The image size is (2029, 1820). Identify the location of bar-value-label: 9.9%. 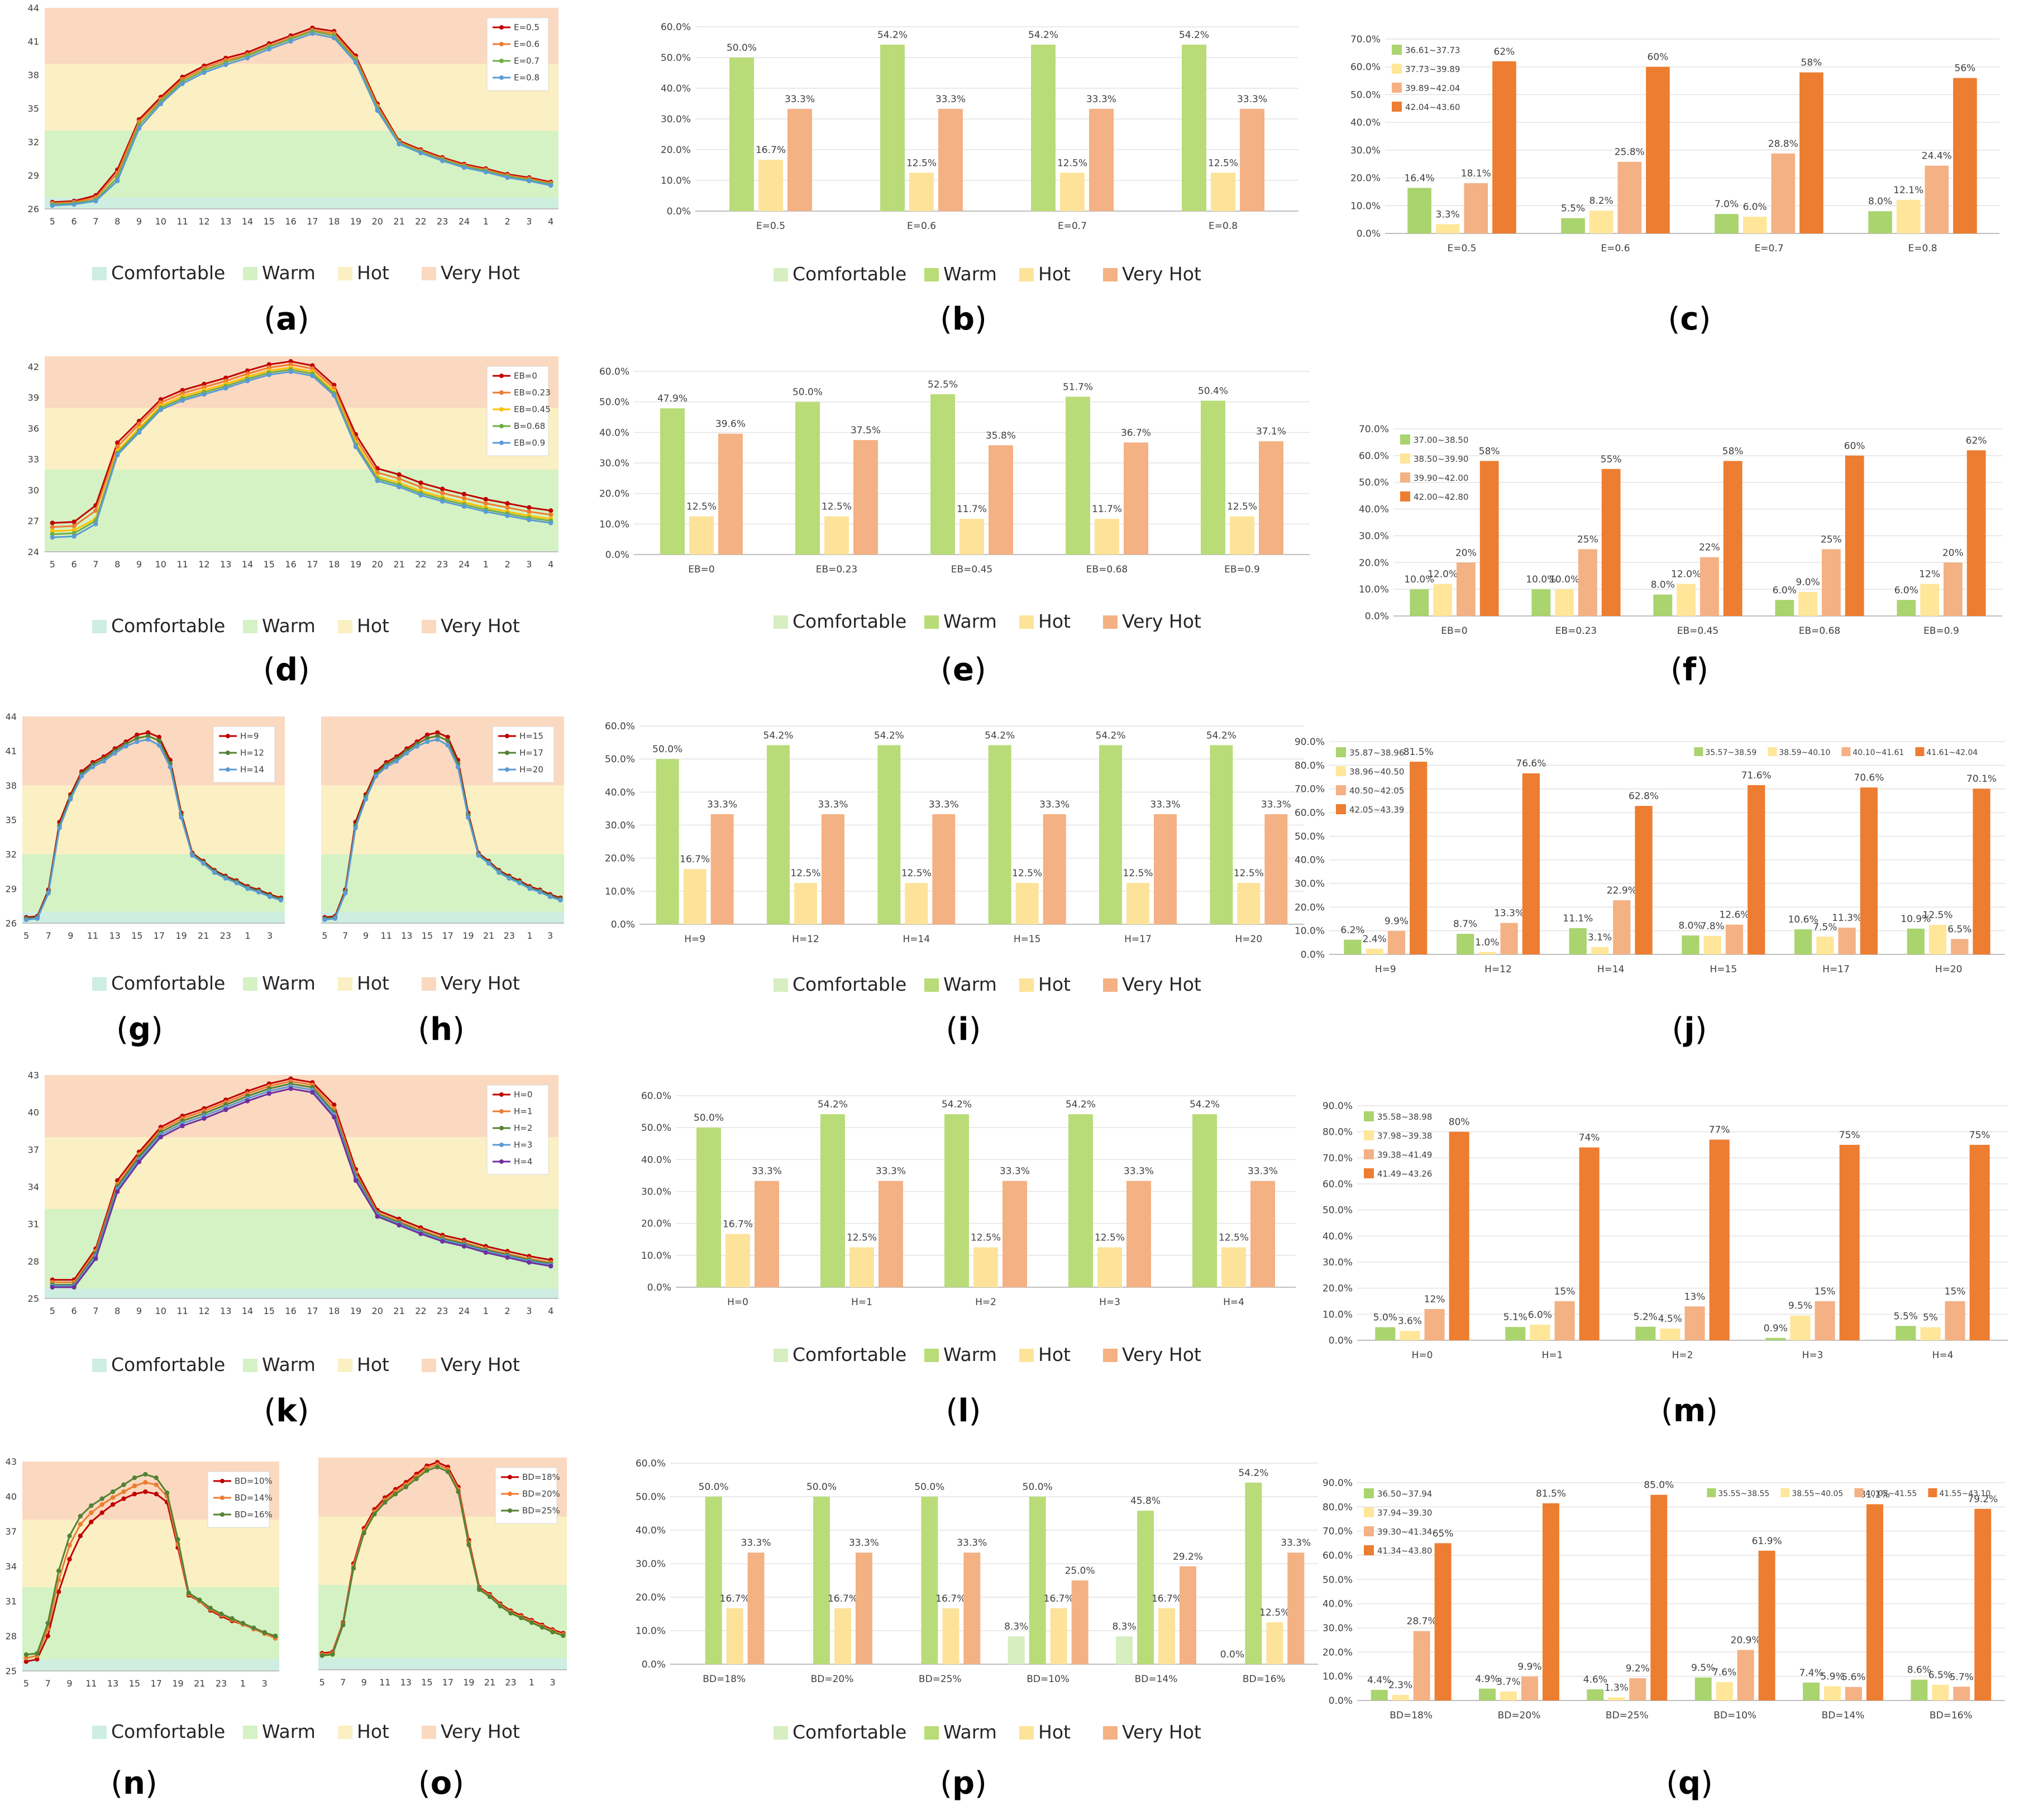
(1529, 1667).